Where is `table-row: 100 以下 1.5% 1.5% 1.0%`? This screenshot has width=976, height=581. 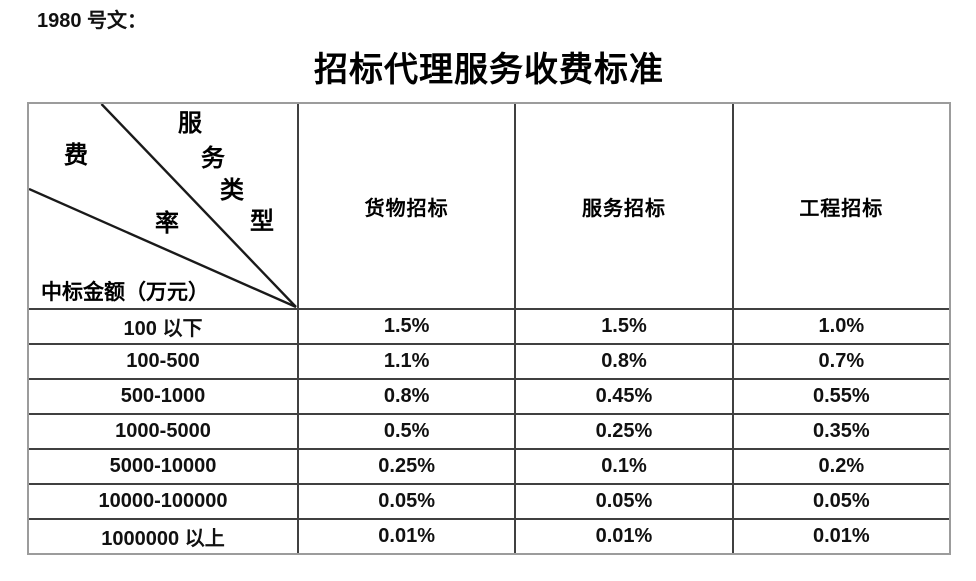
table-row: 100 以下 1.5% 1.5% 1.0% is located at coordinates (489, 327).